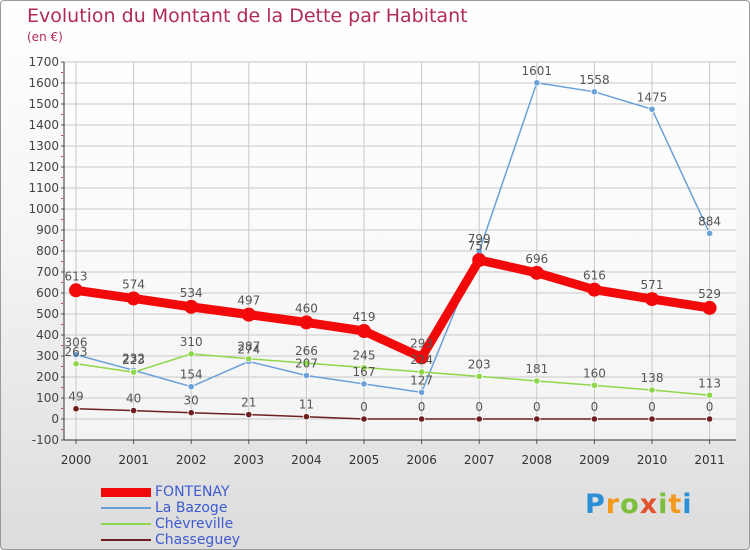 This screenshot has width=750, height=550. I want to click on data-label: 696, so click(536, 259).